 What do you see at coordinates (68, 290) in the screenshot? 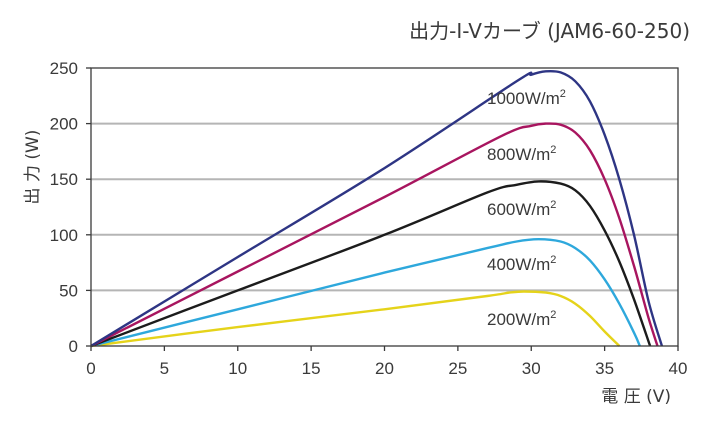
I see `y-tick-label: 50` at bounding box center [68, 290].